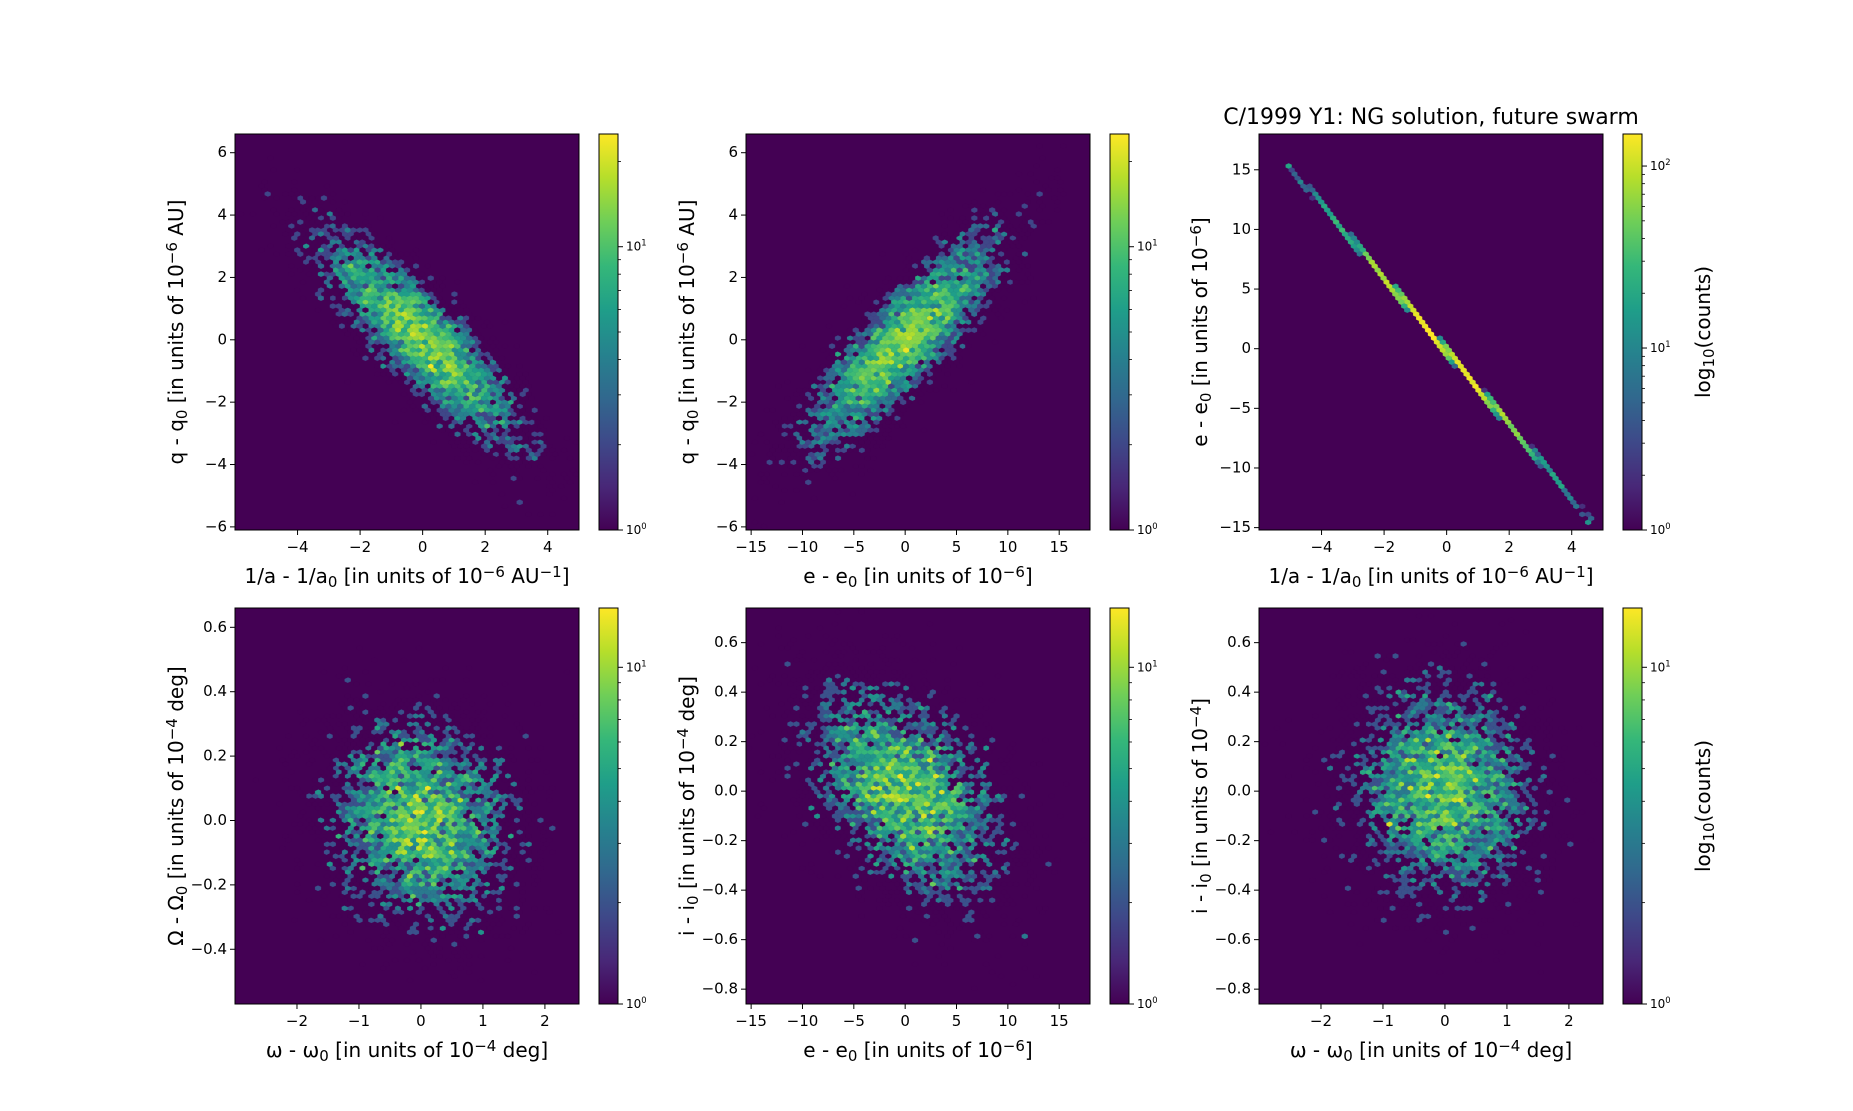 This screenshot has width=1853, height=1111. What do you see at coordinates (216, 464) in the screenshot?
I see `y-tick-label: −4` at bounding box center [216, 464].